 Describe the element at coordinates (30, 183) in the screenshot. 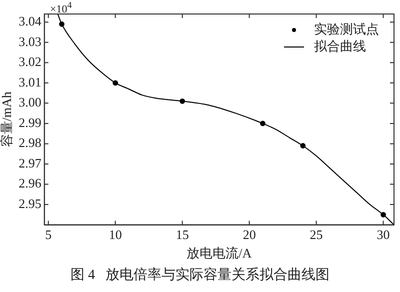

I see `y-tick-label: 2.96` at that location.